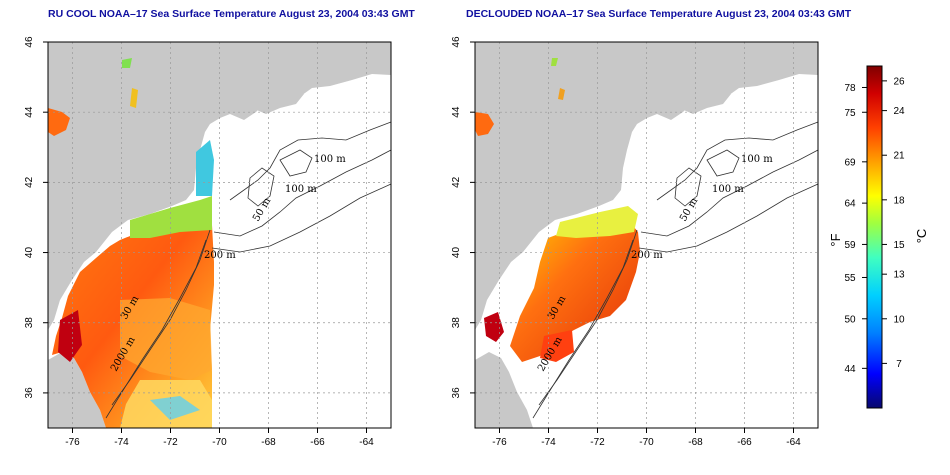 This screenshot has width=950, height=475. I want to click on c-tick-label: 13, so click(899, 275).